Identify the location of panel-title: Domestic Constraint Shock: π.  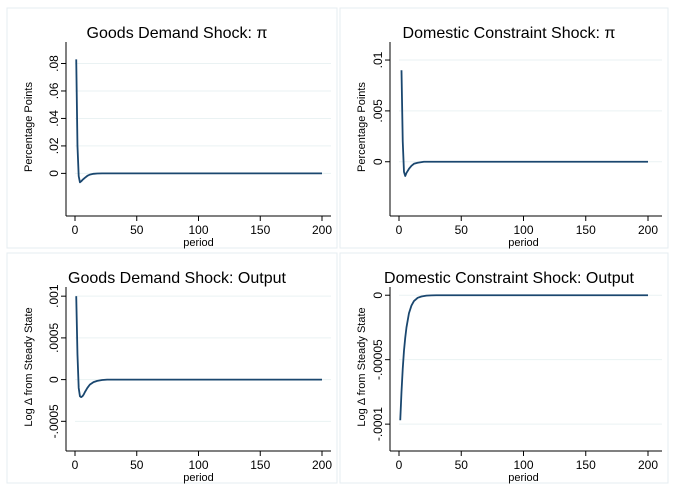
(509, 33).